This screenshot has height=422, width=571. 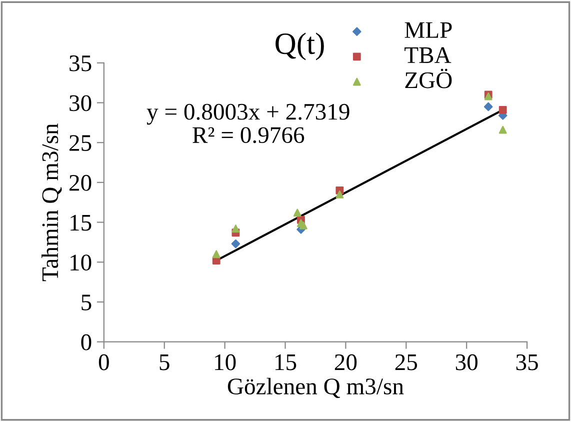 What do you see at coordinates (87, 302) in the screenshot?
I see `y-tick-label: 5` at bounding box center [87, 302].